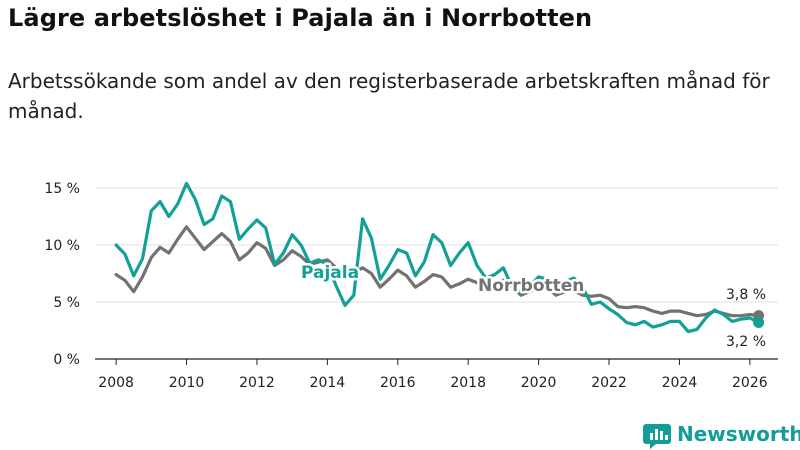  Describe the element at coordinates (468, 383) in the screenshot. I see `x-tick-label: 2018` at that location.